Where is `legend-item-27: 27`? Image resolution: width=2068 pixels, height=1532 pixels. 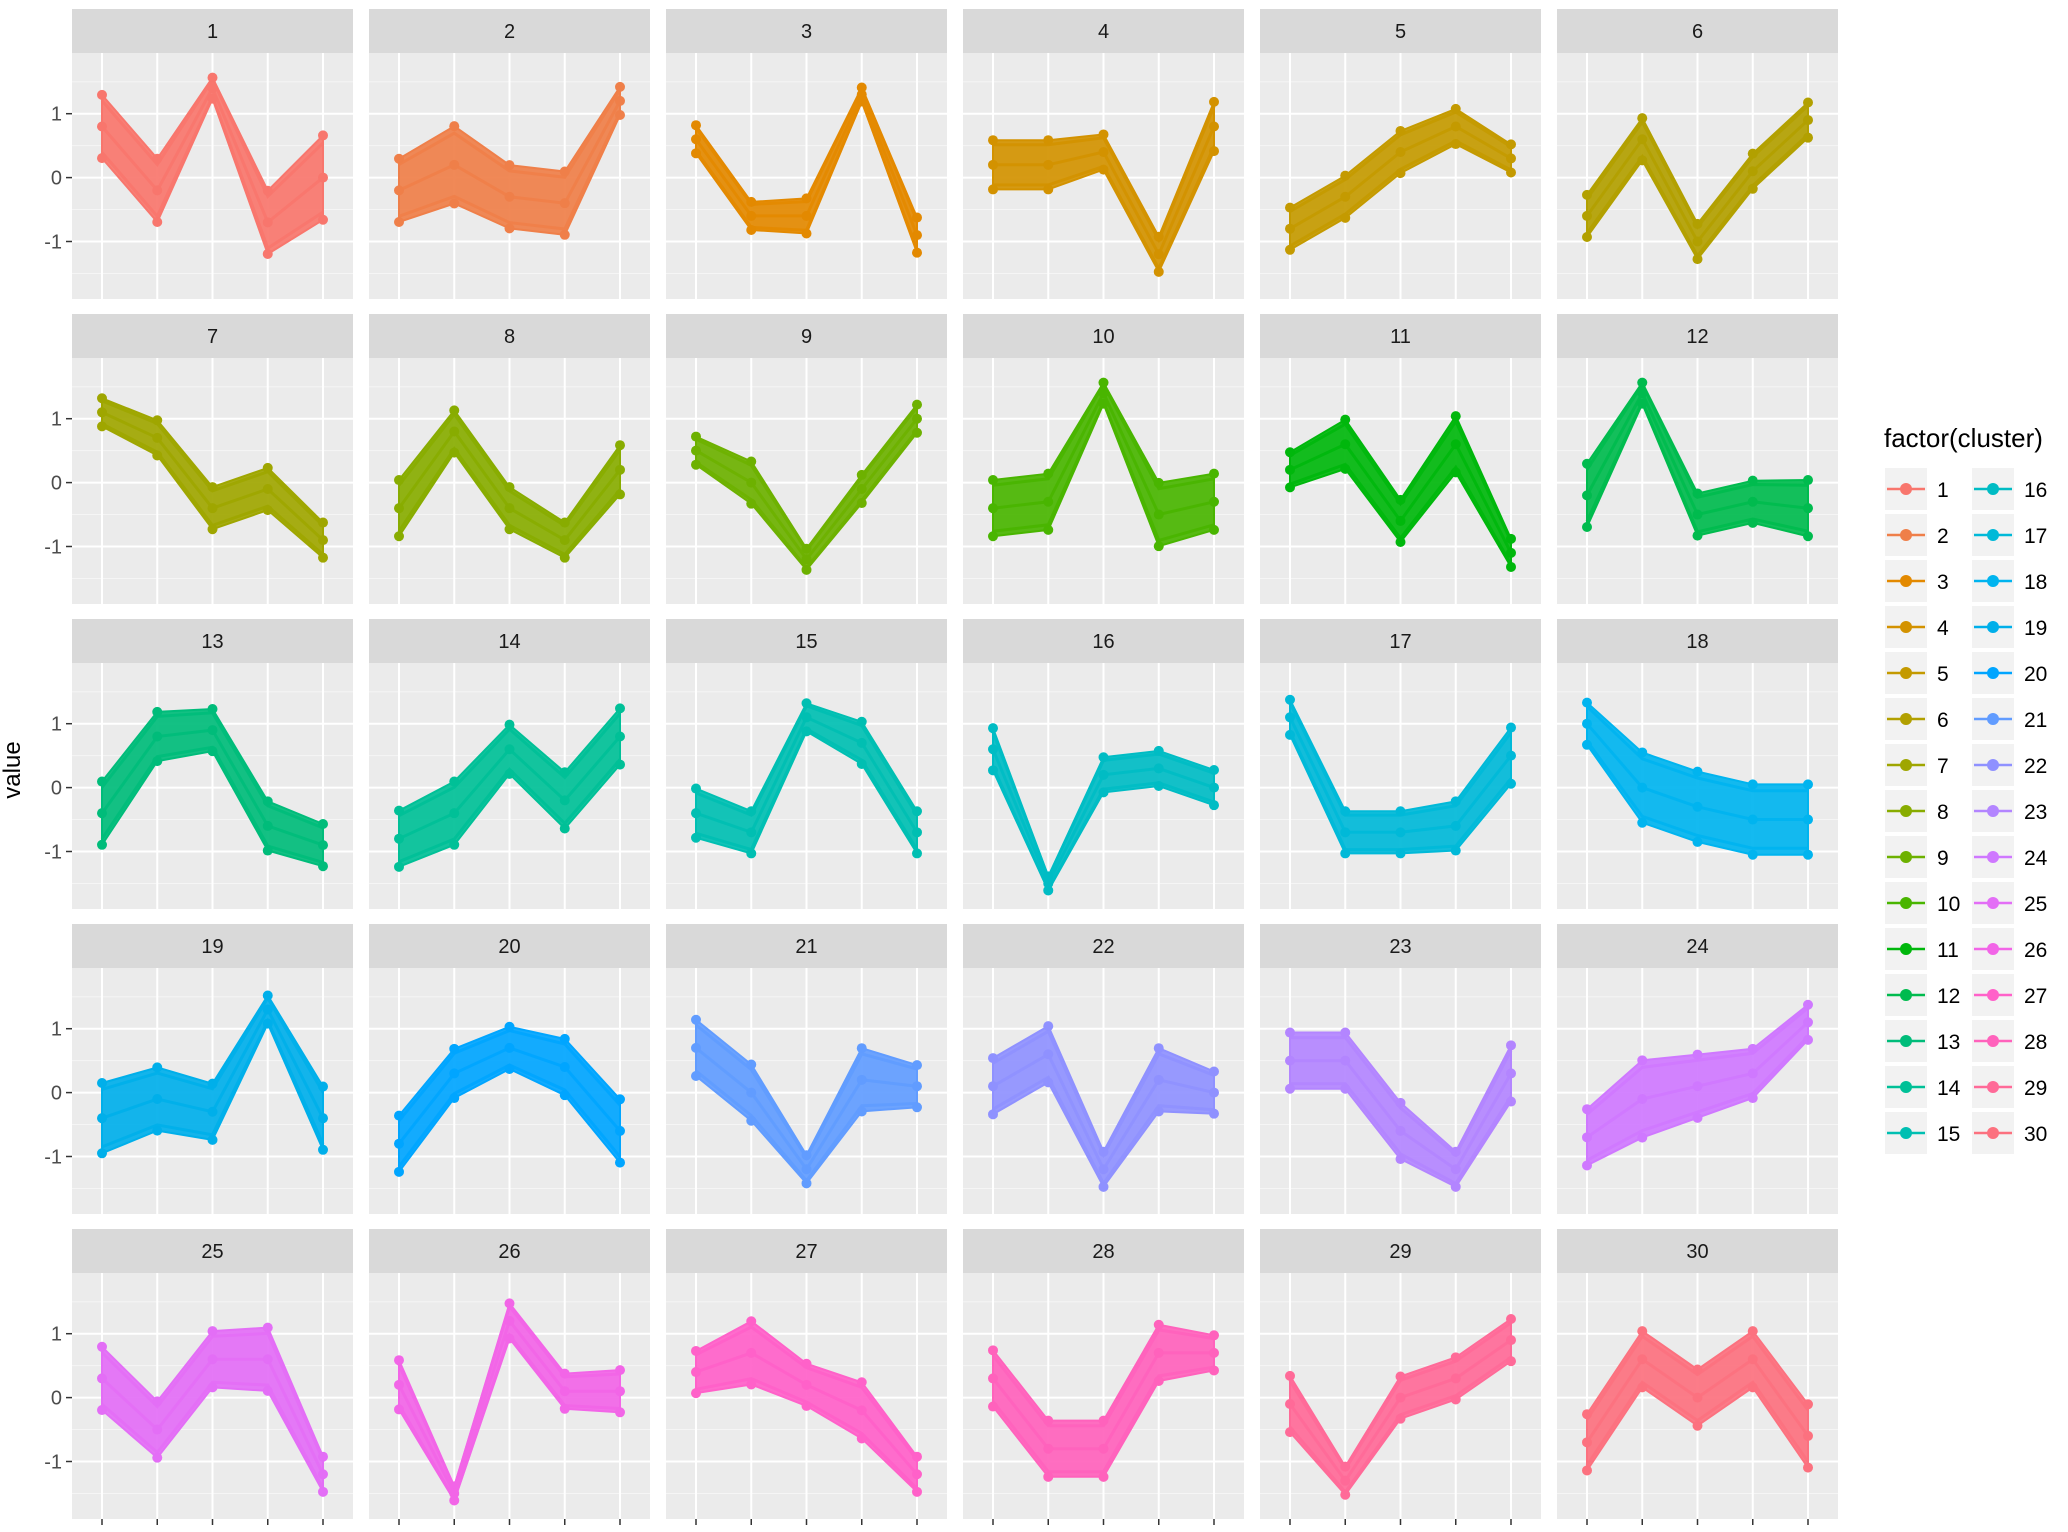
legend-item-27: 27 is located at coordinates (2009, 995).